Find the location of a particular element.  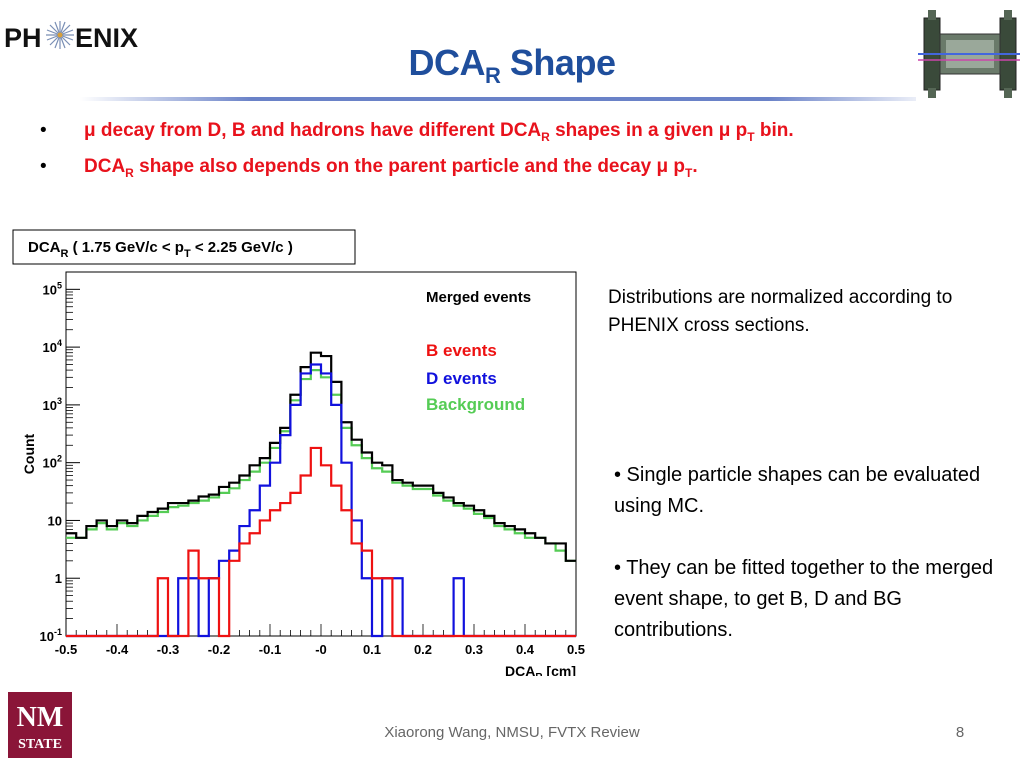

series-merged-events is located at coordinates (321, 456).